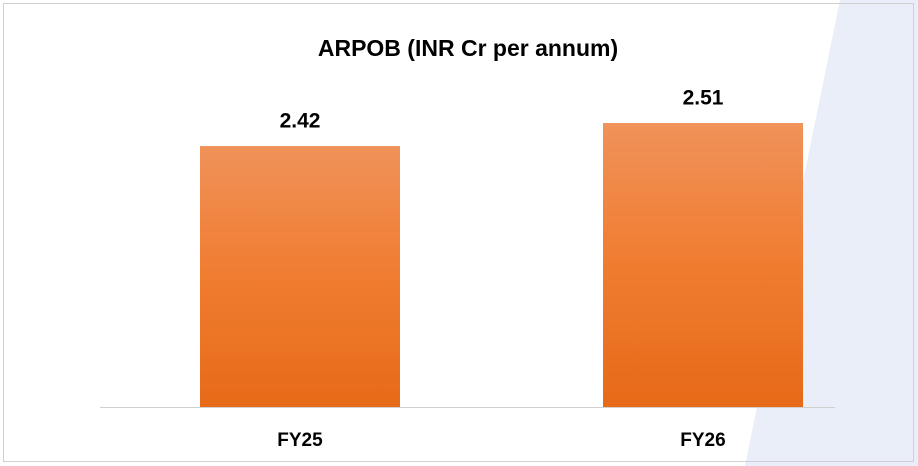 This screenshot has width=918, height=466. What do you see at coordinates (300, 121) in the screenshot?
I see `value-label: 2.42` at bounding box center [300, 121].